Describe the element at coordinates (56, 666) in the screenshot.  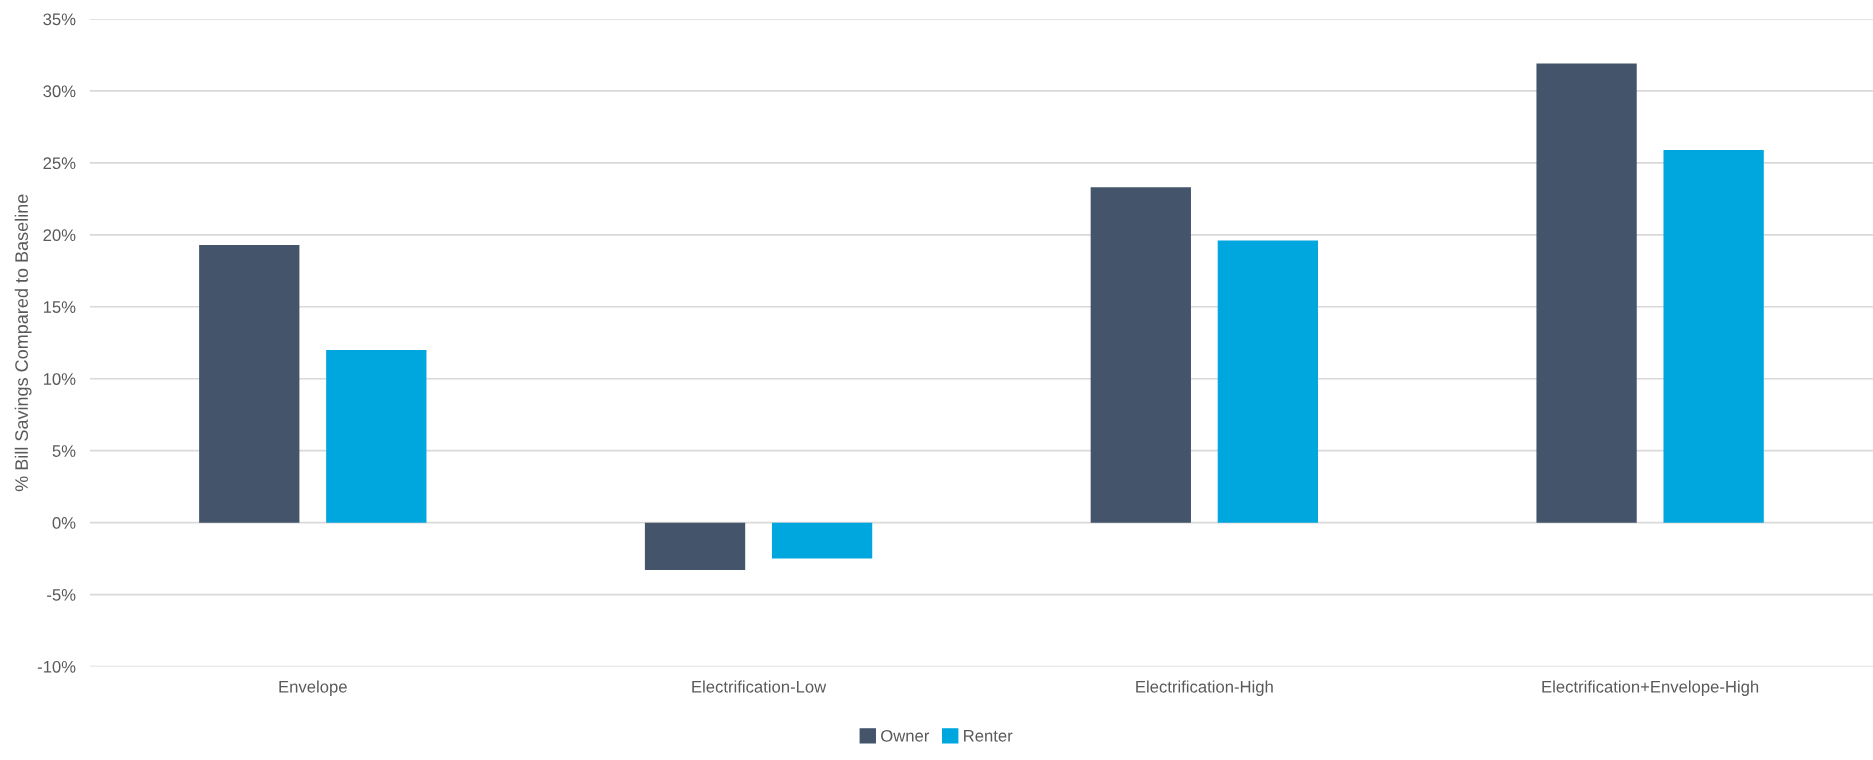
I see `y-tick-label: -10%` at that location.